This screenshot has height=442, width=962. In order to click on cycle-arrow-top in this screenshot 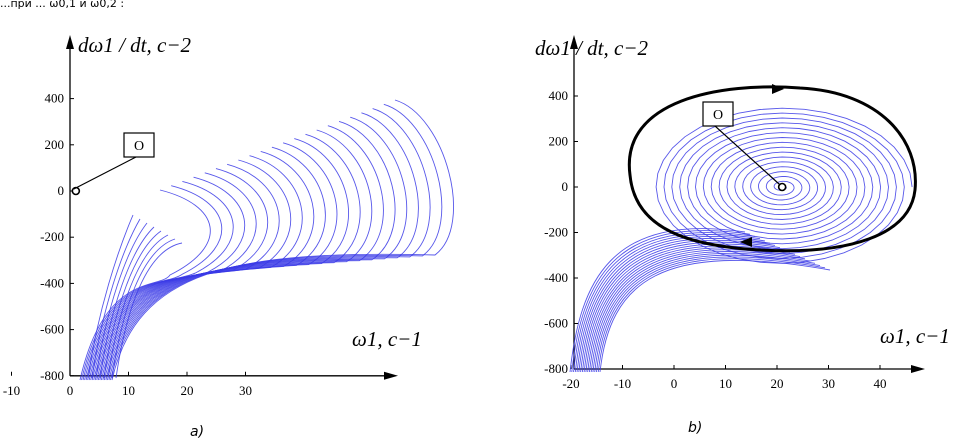, I will do `click(778, 89)`.